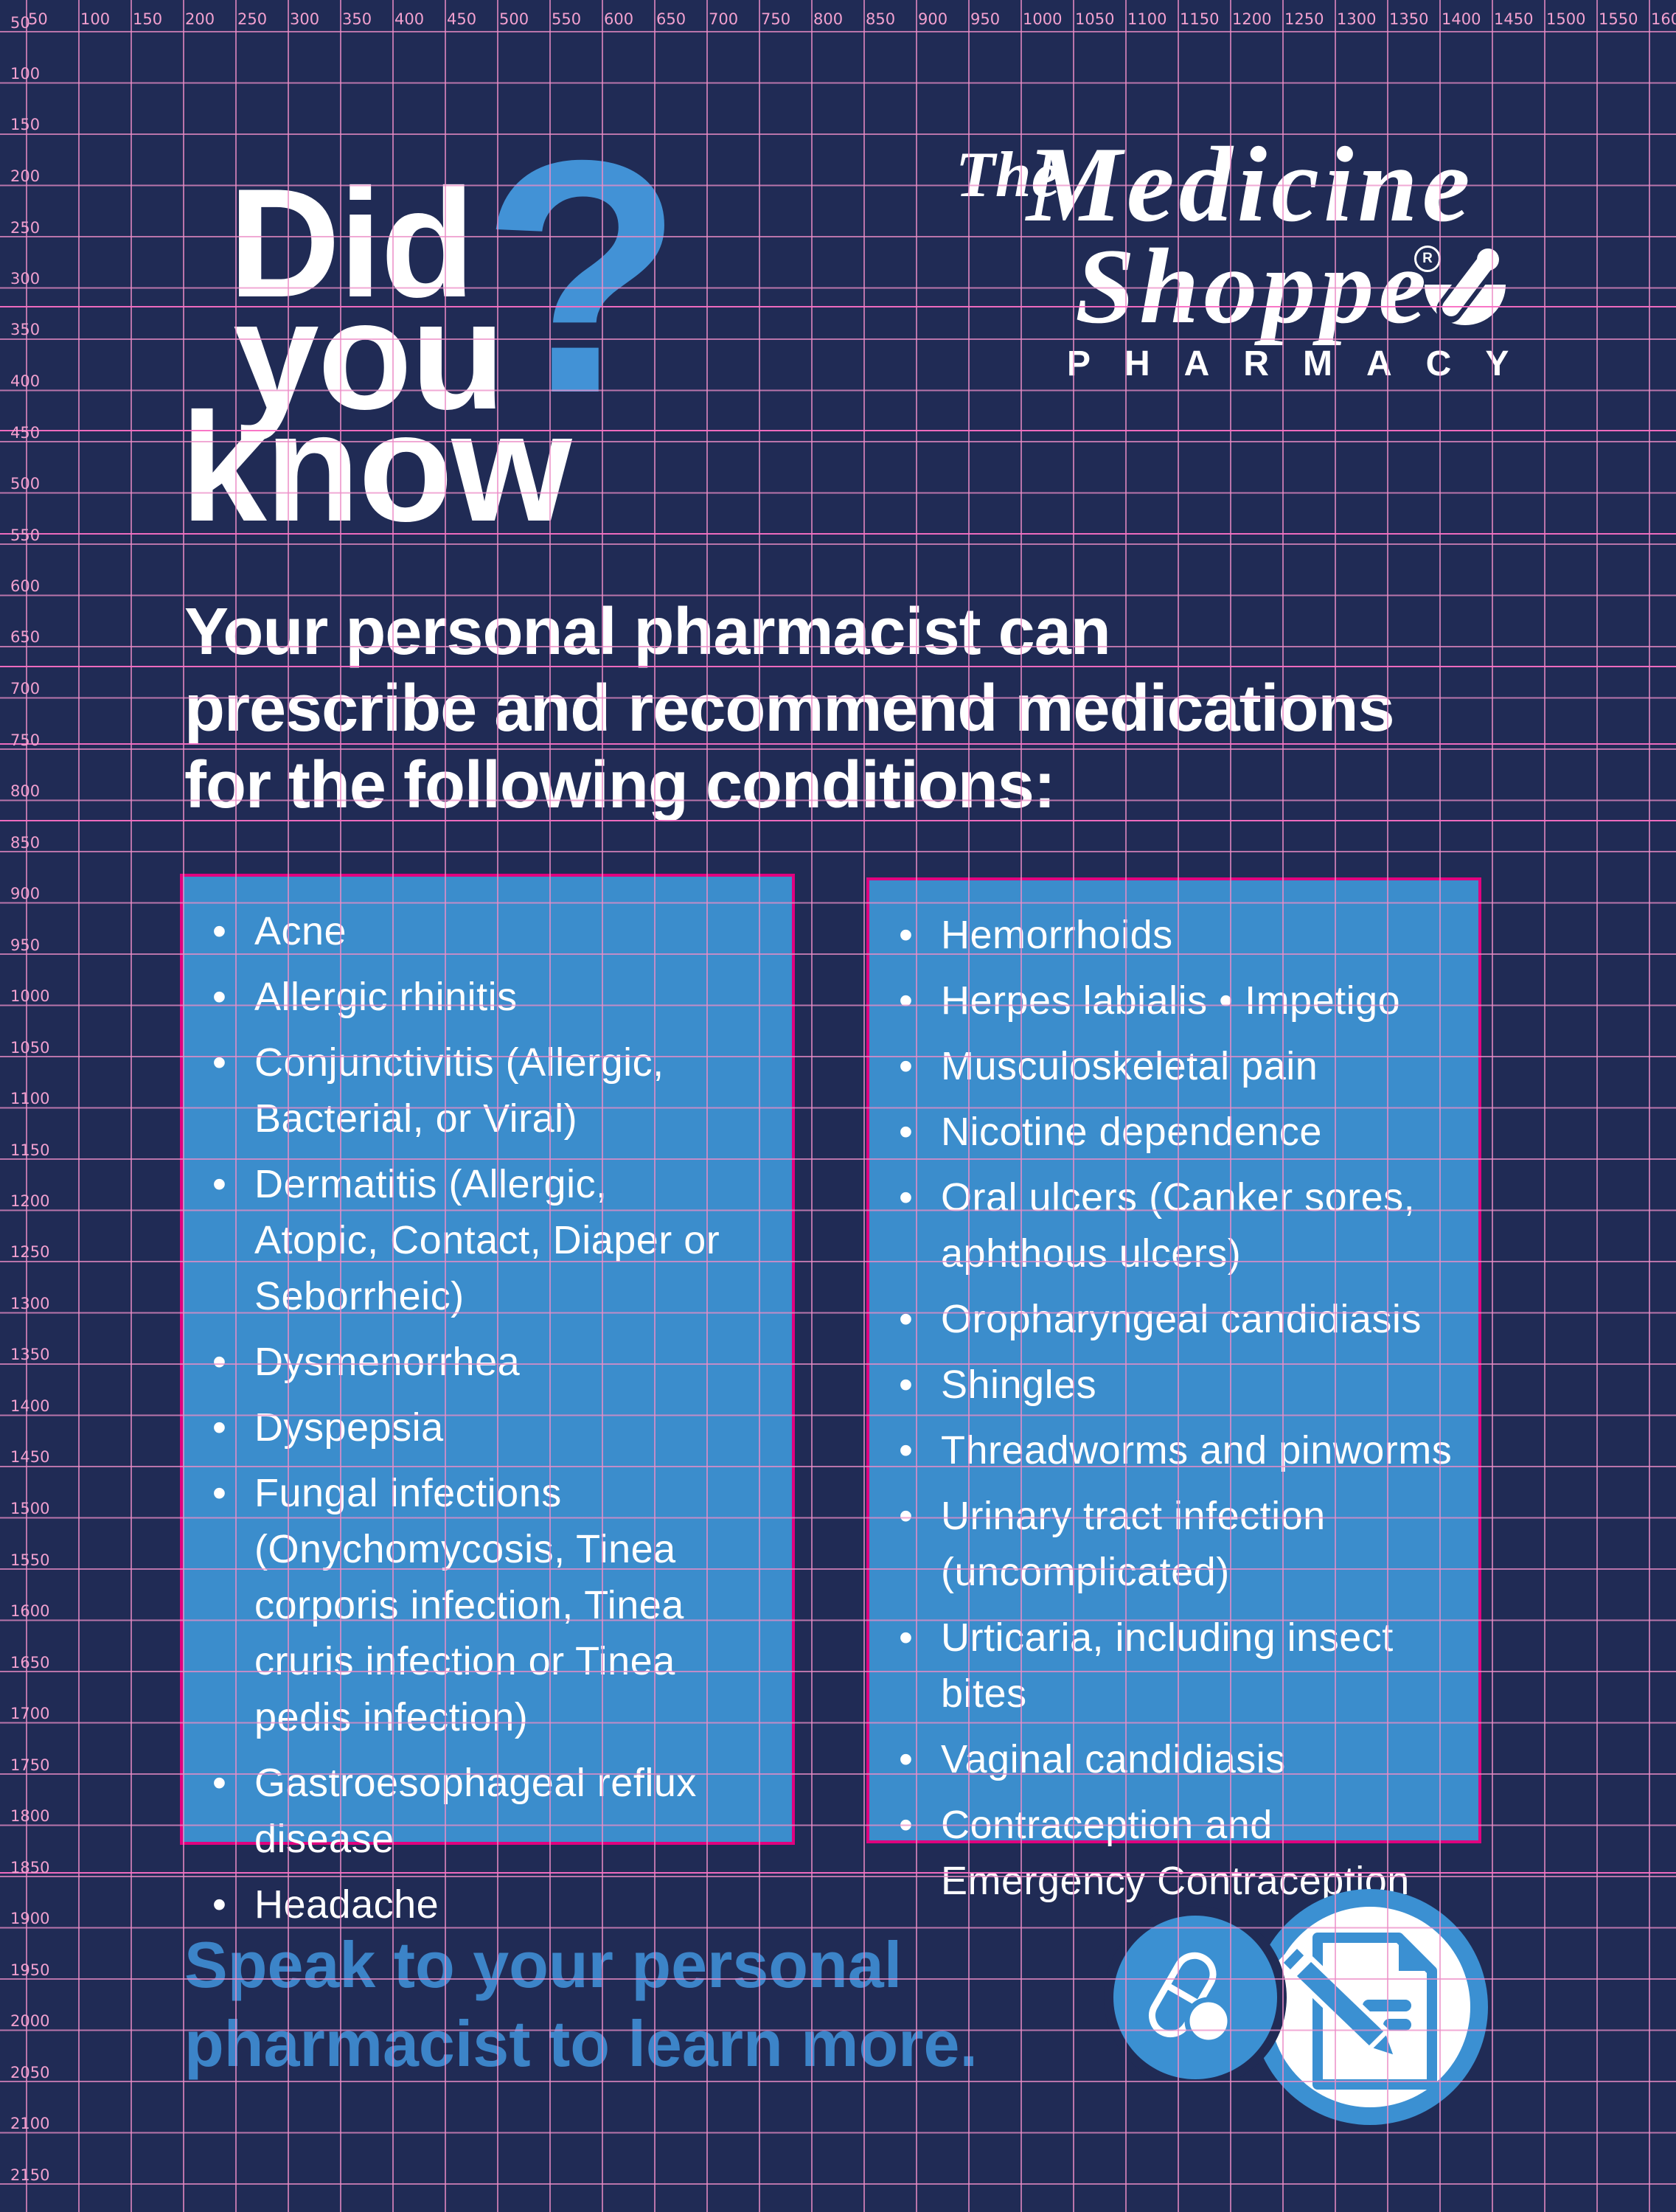 This screenshot has width=1676, height=2212. Describe the element at coordinates (464, 1661) in the screenshot. I see `list-item-line: cruris infection or Tinea` at that location.